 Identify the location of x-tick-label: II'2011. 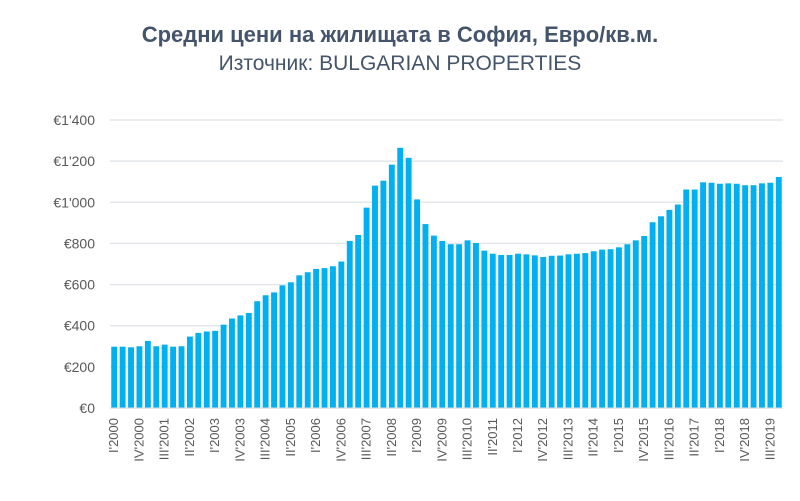
(492, 437).